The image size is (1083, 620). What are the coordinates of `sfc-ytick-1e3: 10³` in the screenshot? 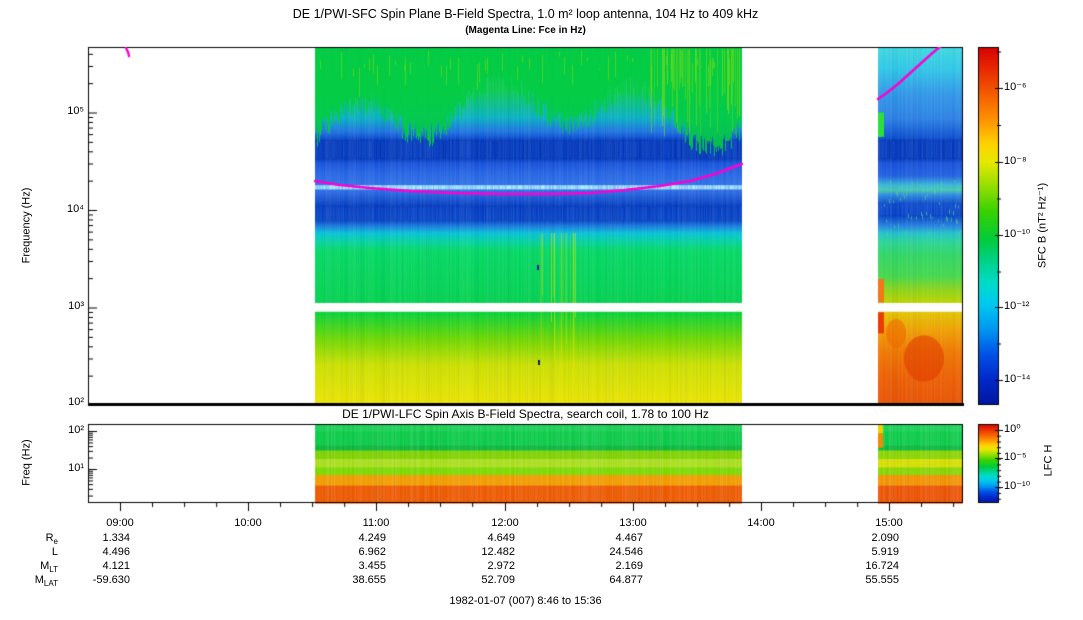 It's located at (76, 306).